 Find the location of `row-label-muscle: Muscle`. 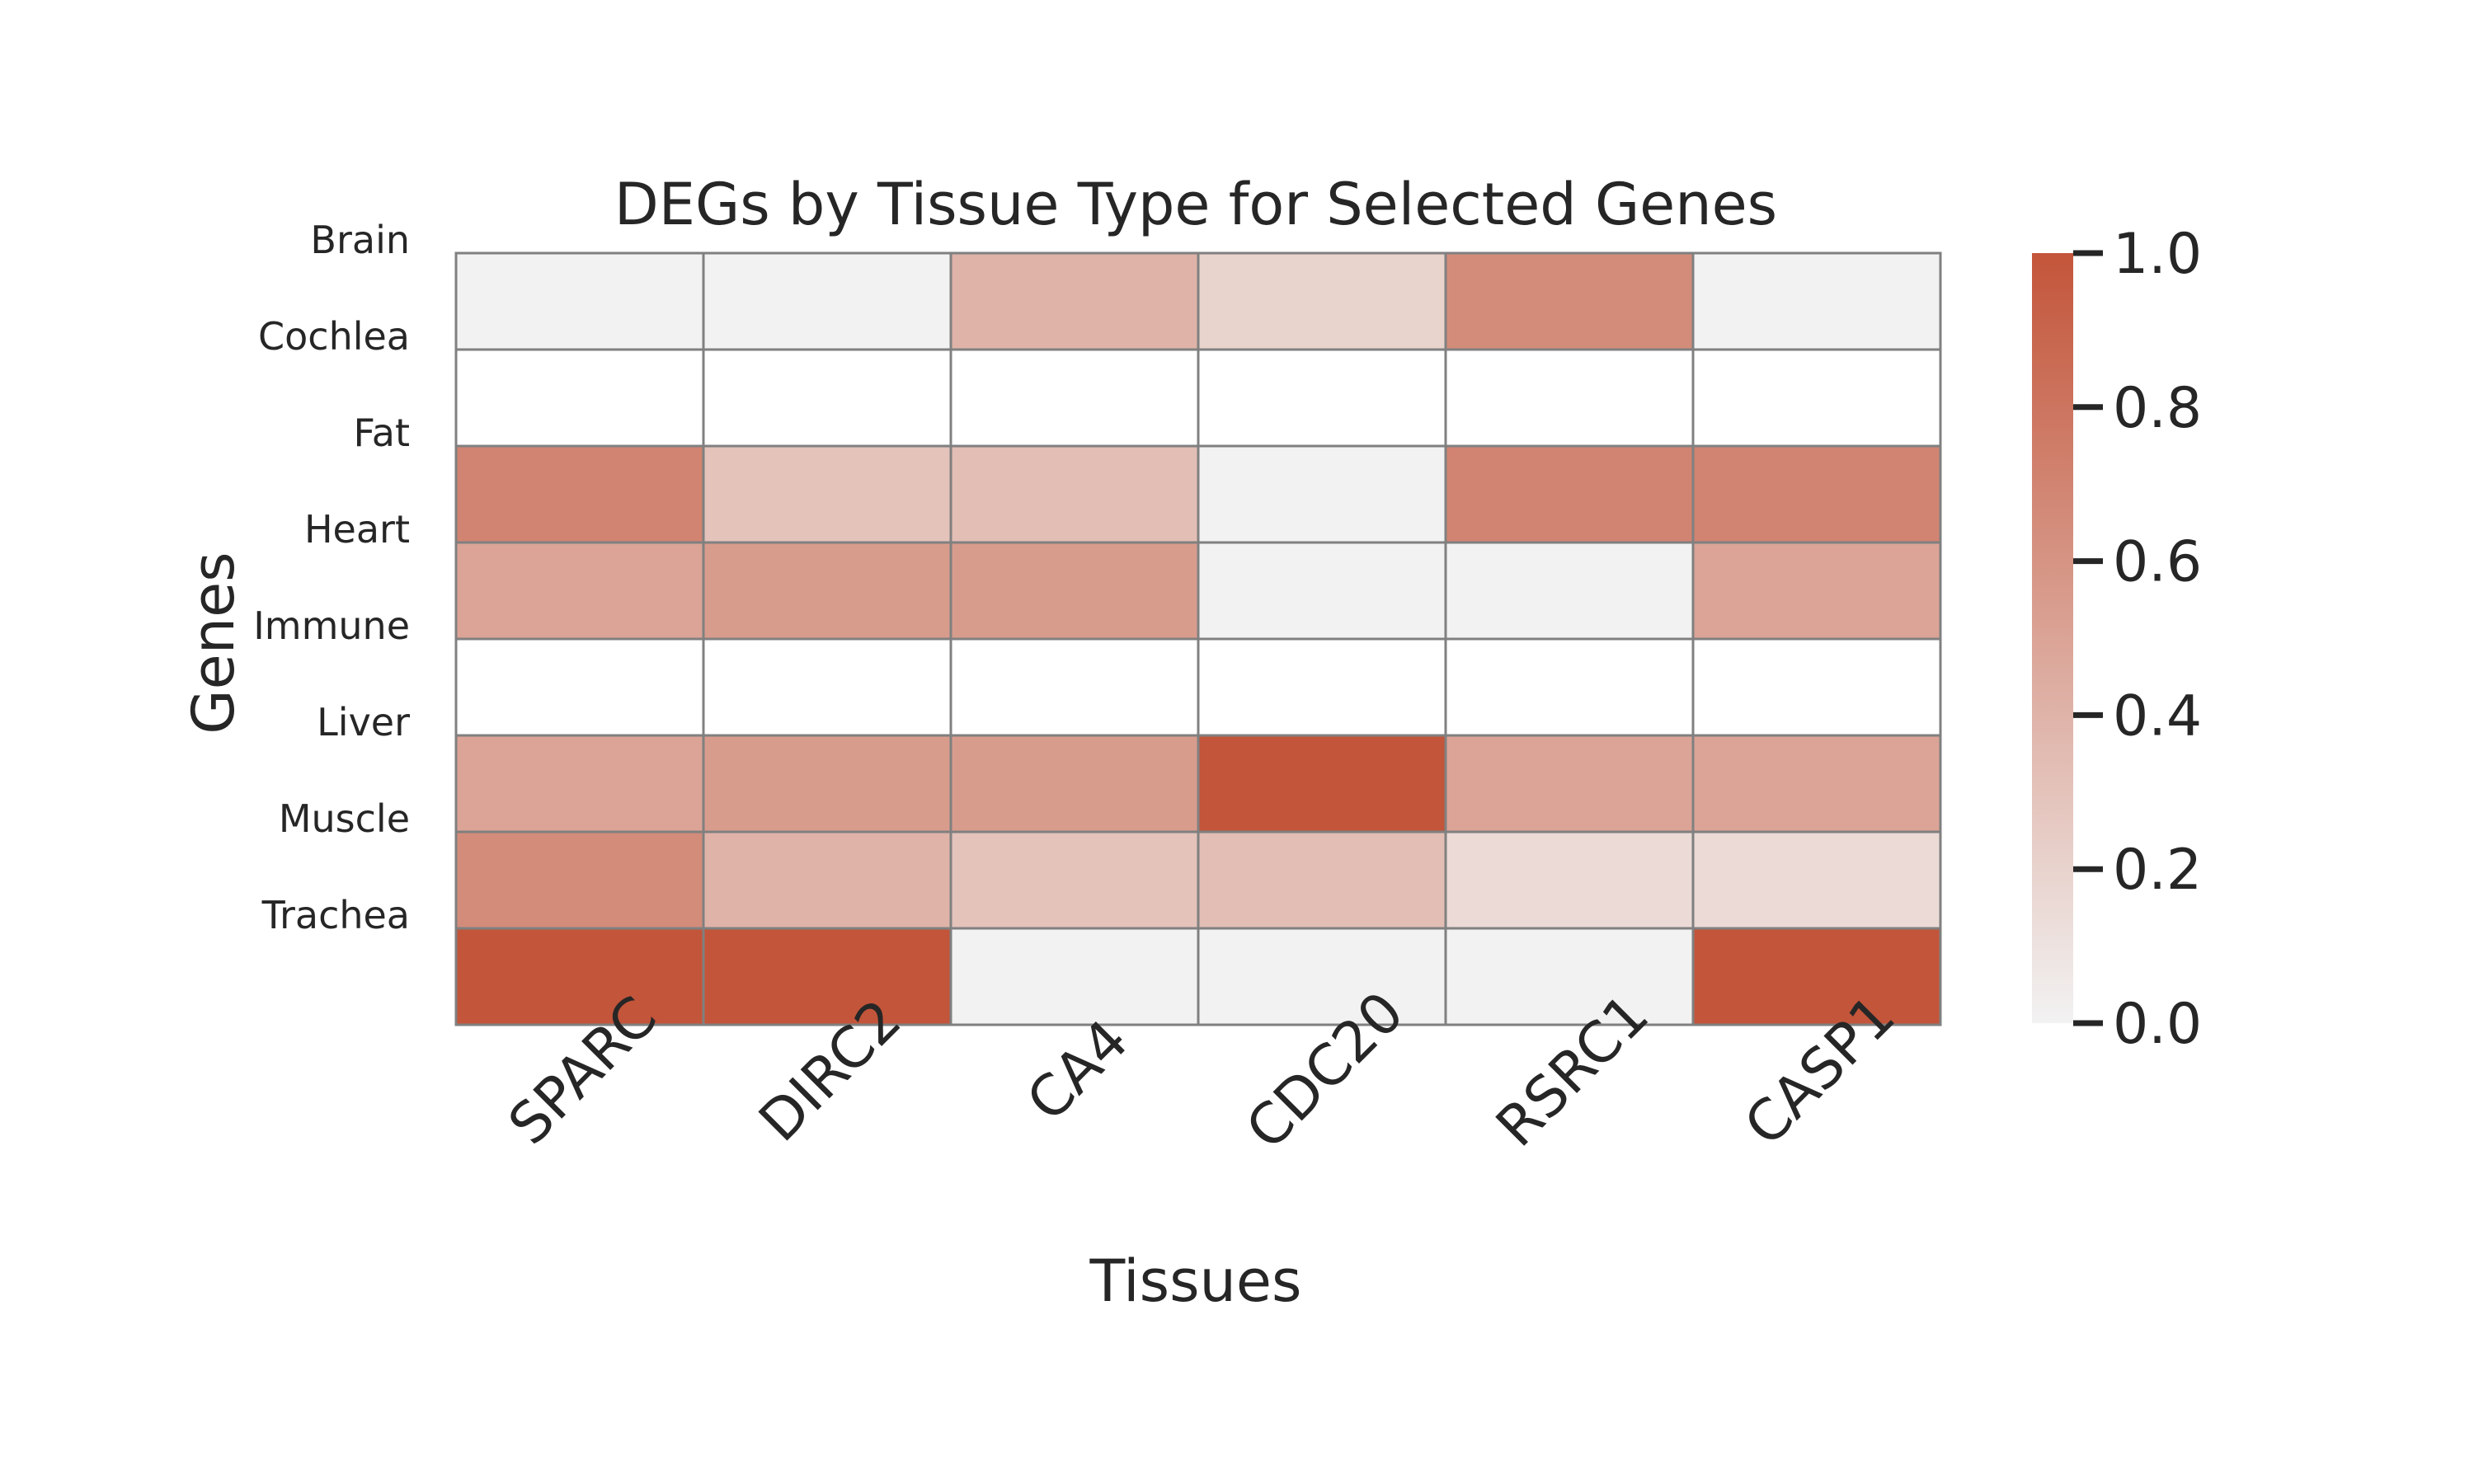

row-label-muscle: Muscle is located at coordinates (344, 818).